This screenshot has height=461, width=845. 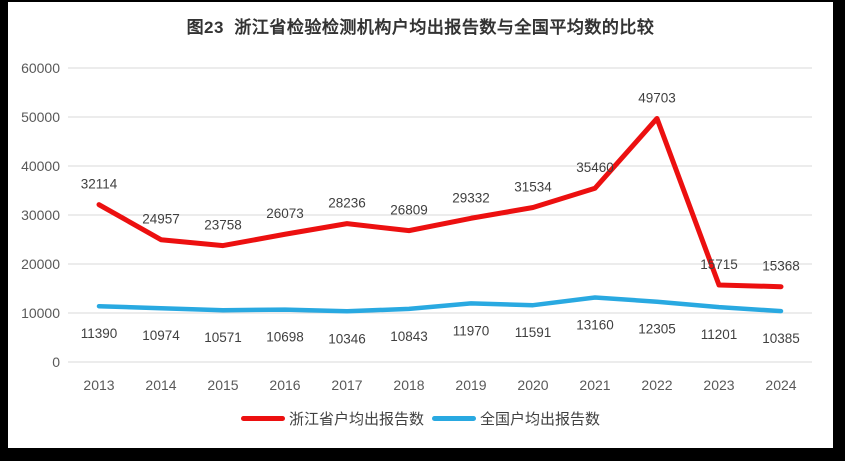 What do you see at coordinates (471, 197) in the screenshot?
I see `data-label: 29332` at bounding box center [471, 197].